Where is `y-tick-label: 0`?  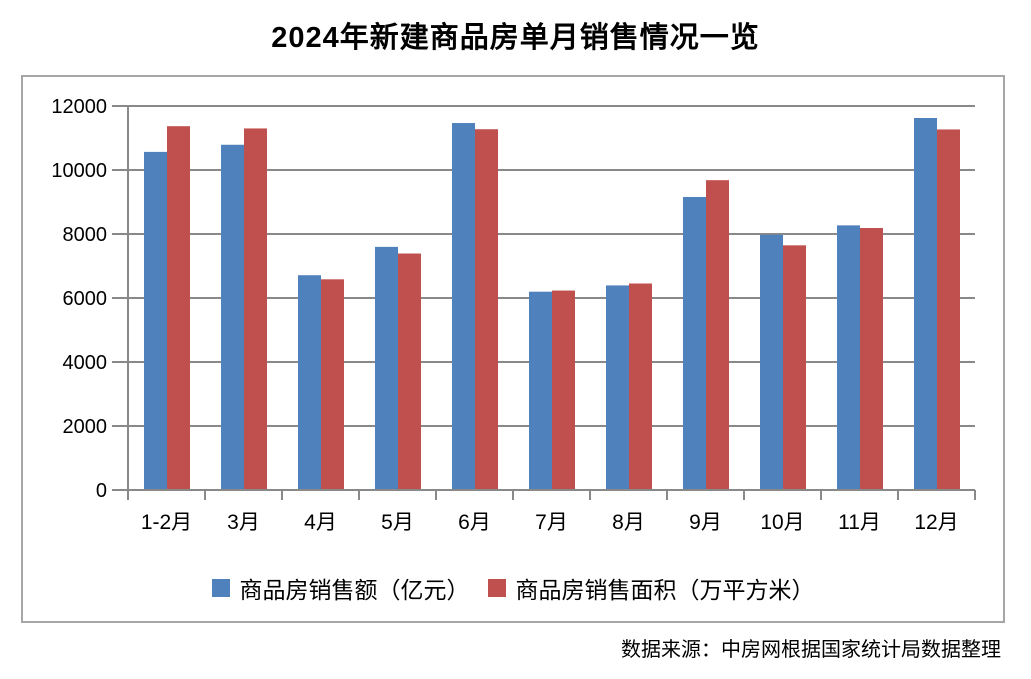
y-tick-label: 0 is located at coordinates (101, 491).